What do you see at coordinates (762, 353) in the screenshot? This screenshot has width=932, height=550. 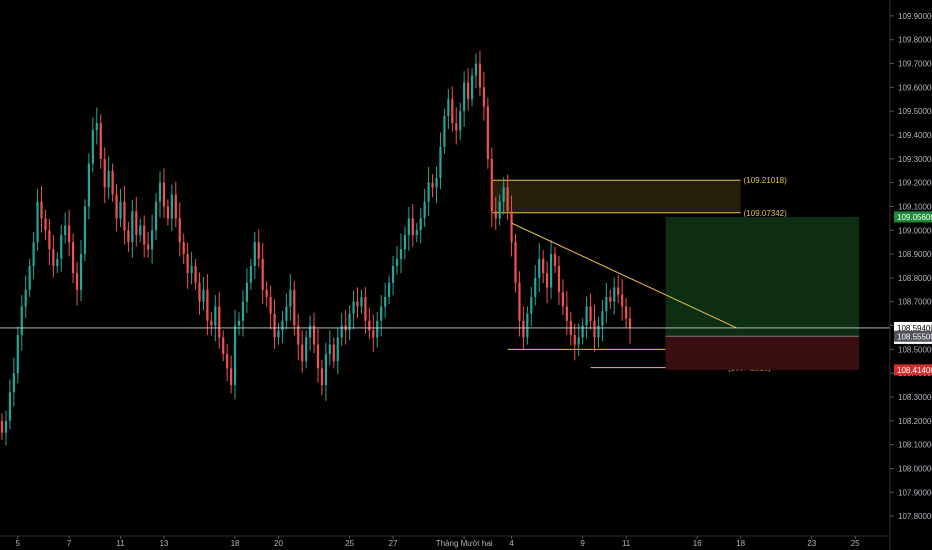 I see `stop-zone` at bounding box center [762, 353].